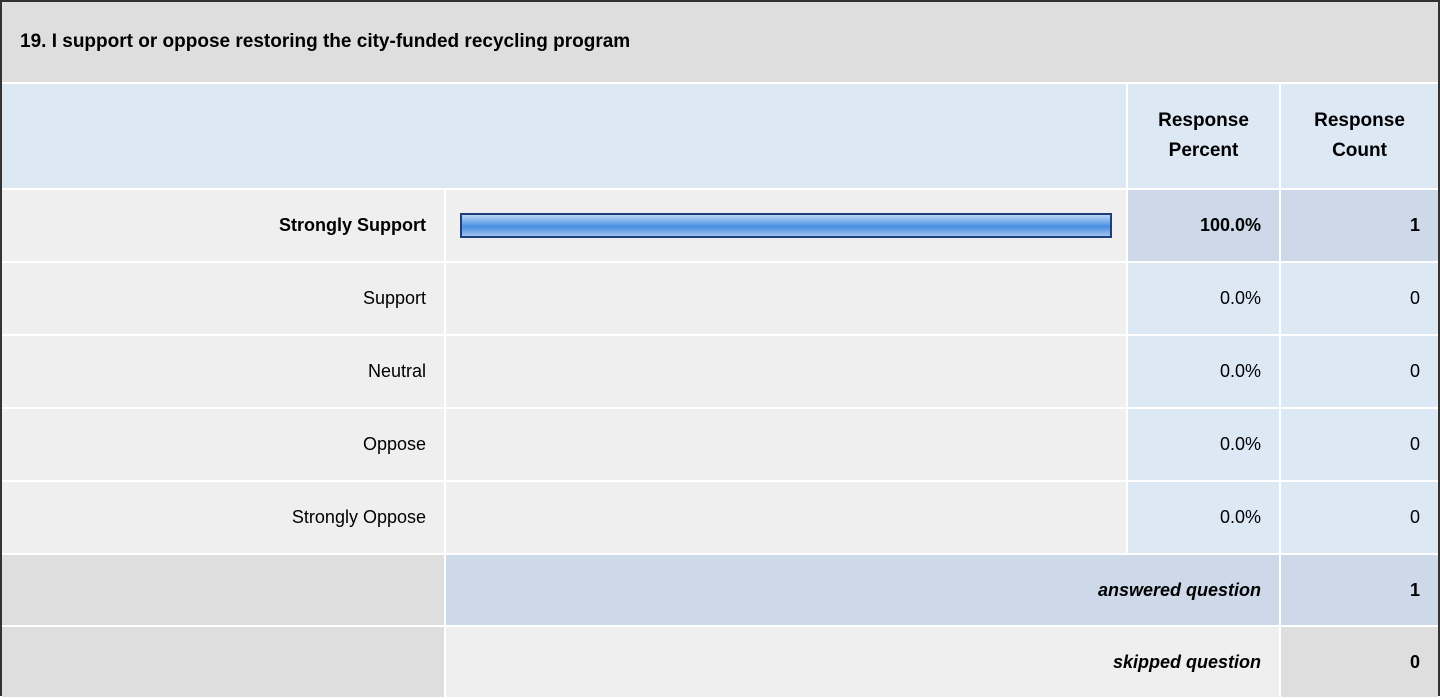 This screenshot has width=1440, height=699. Describe the element at coordinates (1358, 225) in the screenshot. I see `response-count: 1` at that location.